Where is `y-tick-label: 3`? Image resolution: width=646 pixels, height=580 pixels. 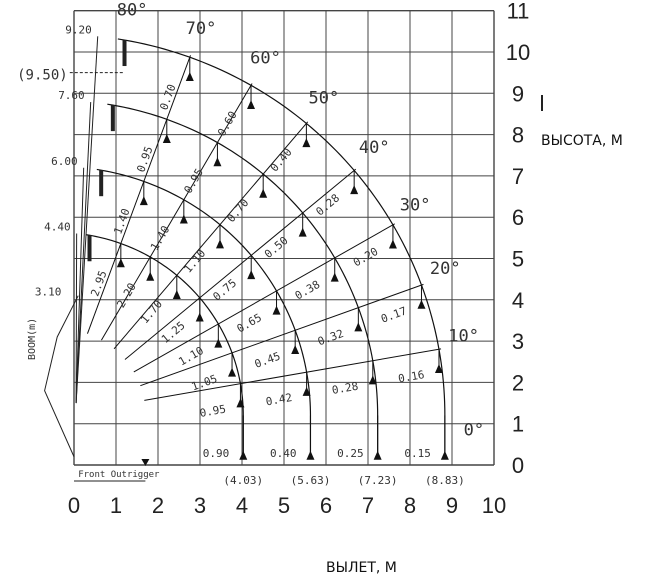 y-tick-label: 3 is located at coordinates (518, 341).